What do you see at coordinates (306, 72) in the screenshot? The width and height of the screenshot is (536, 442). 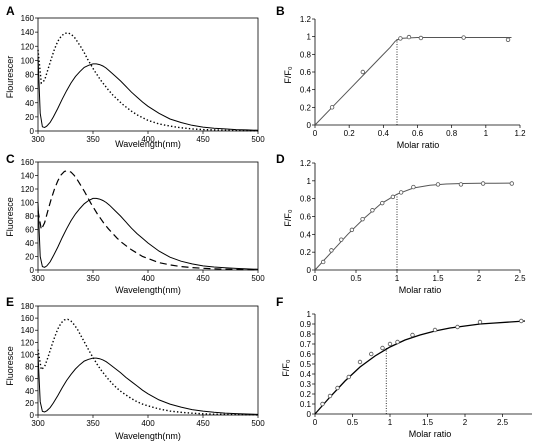 I see `panel-b-y-tick-label: 0.6` at bounding box center [306, 72].